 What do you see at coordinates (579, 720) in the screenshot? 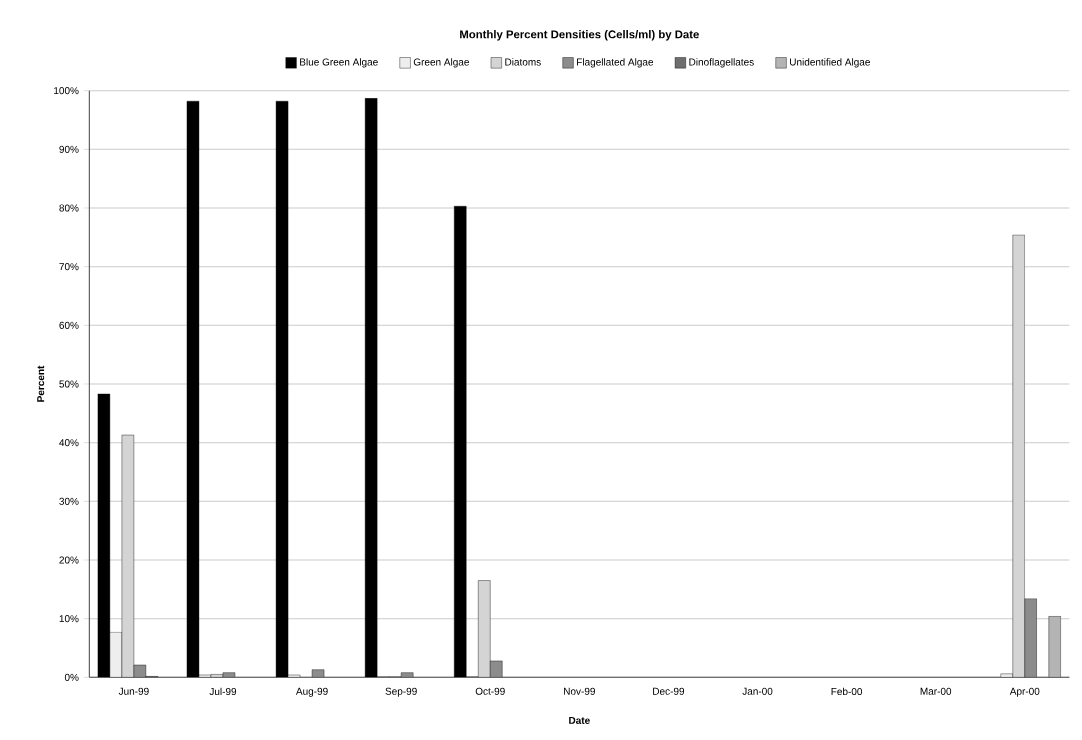
I see `x-axis-title: Date` at bounding box center [579, 720].